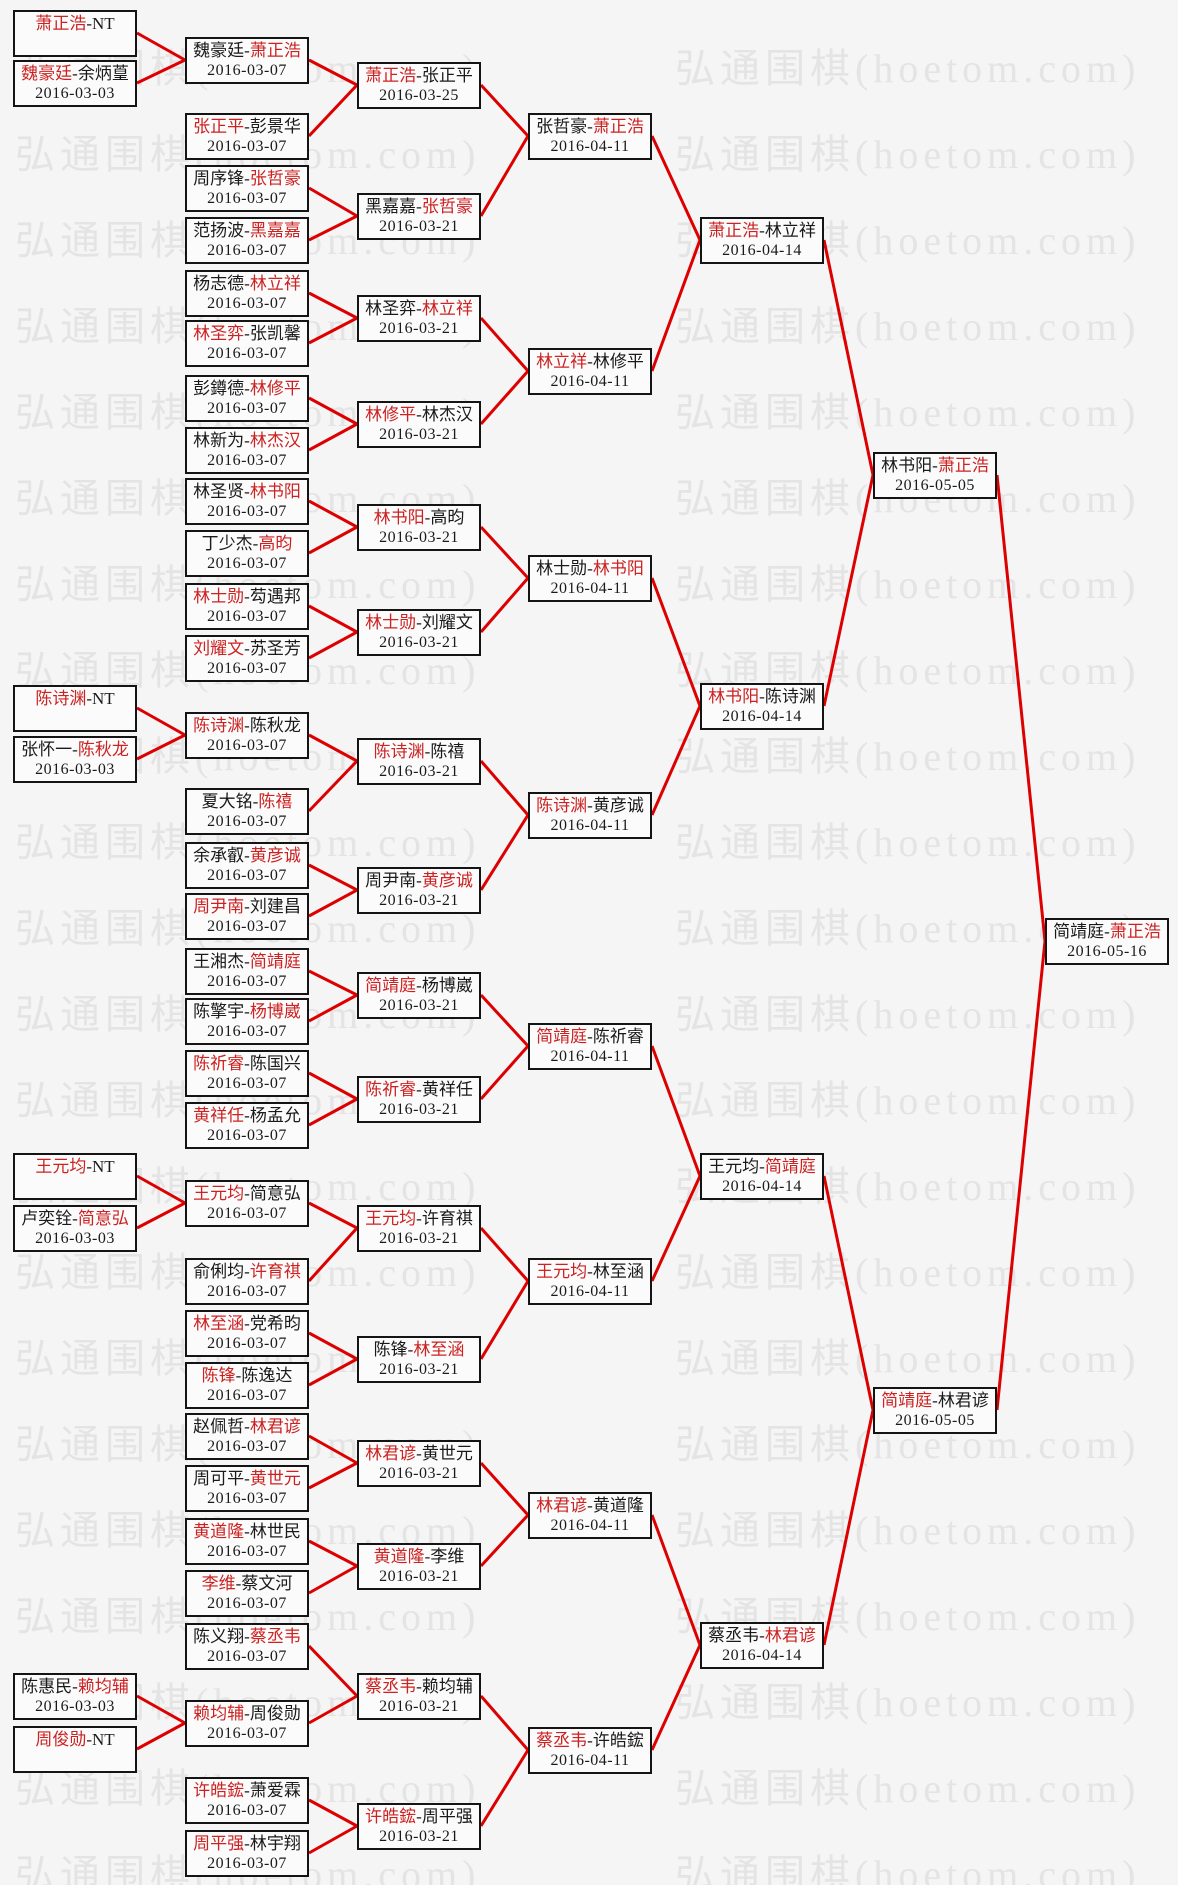 This screenshot has height=1885, width=1178. I want to click on match-players: 黄道隆-李维, so click(419, 1556).